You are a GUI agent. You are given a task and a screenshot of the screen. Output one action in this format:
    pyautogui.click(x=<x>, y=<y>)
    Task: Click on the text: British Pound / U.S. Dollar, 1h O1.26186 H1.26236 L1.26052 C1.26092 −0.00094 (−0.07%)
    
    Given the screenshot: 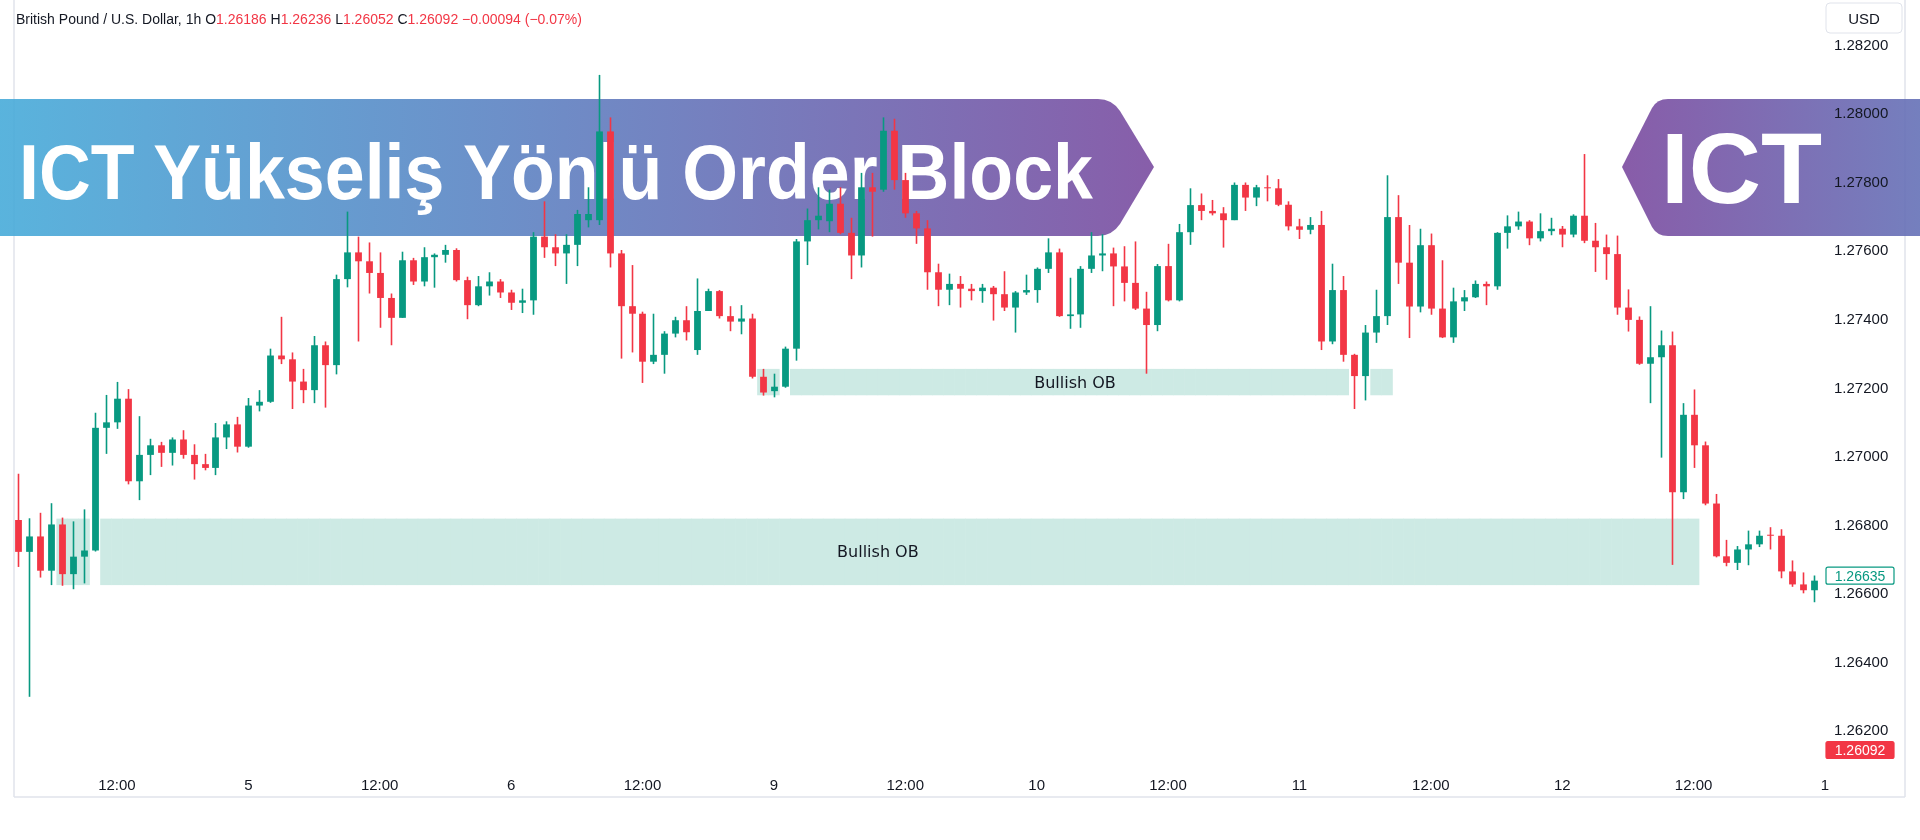 What is the action you would take?
    pyautogui.click(x=299, y=19)
    